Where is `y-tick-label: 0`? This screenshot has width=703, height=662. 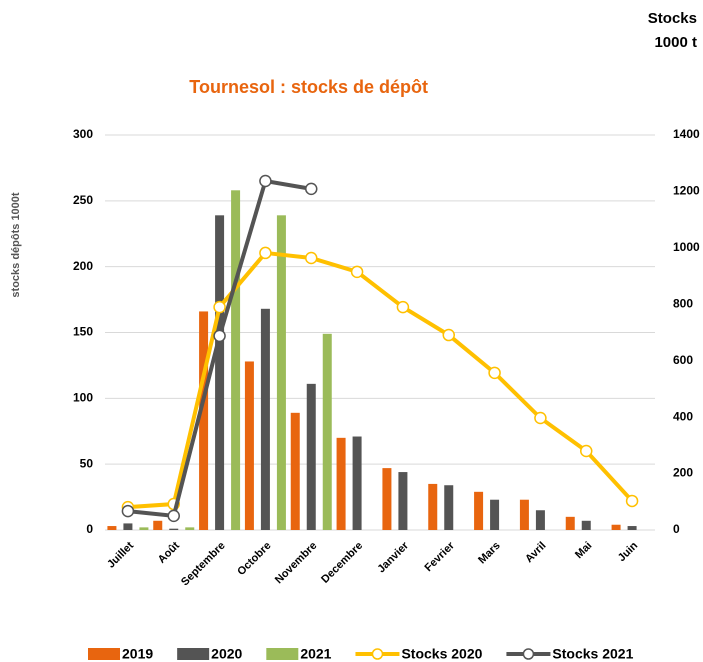
y-tick-label: 0 is located at coordinates (89, 529).